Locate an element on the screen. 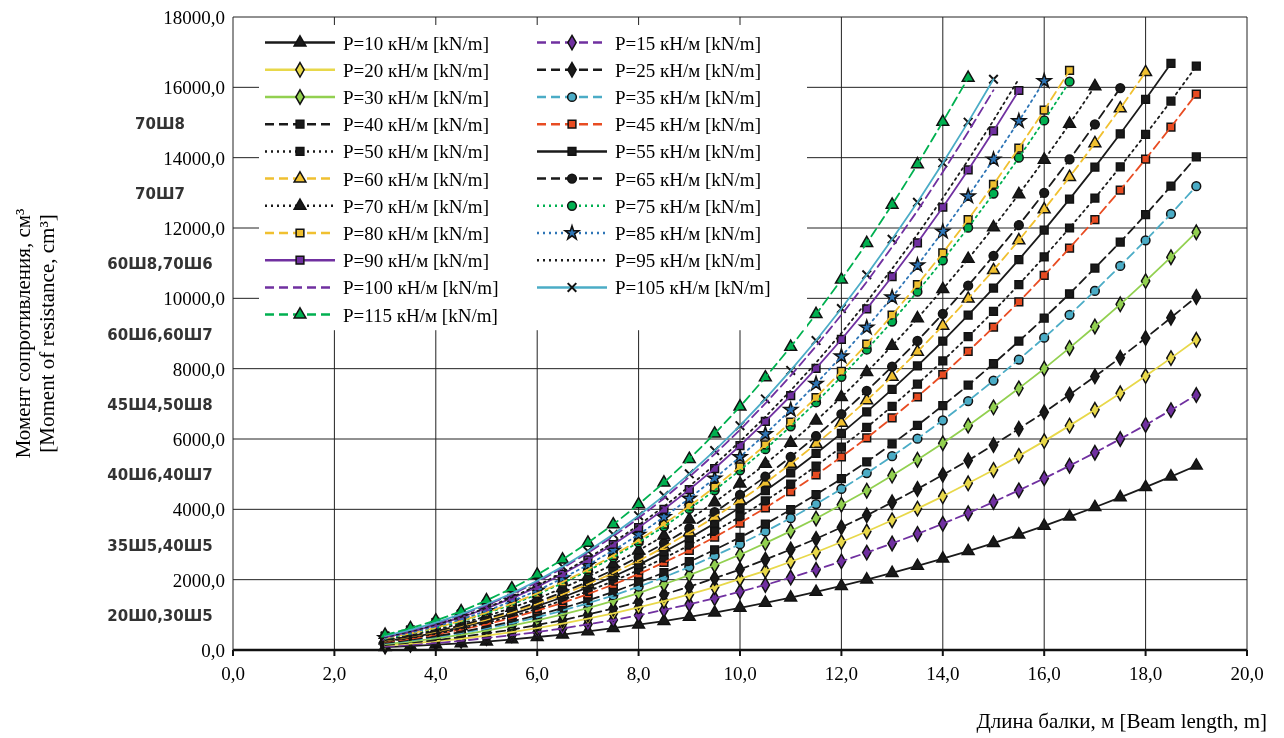  legend-label: P=60 кН/м [kN/m] is located at coordinates (416, 179).